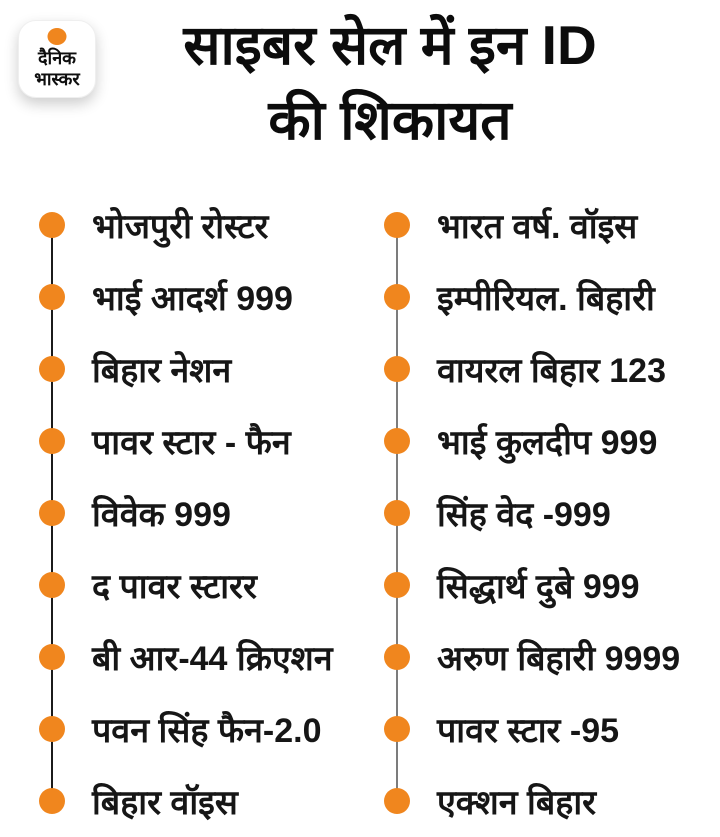  I want to click on list-item: पावर स्टार -95, so click(532, 729).